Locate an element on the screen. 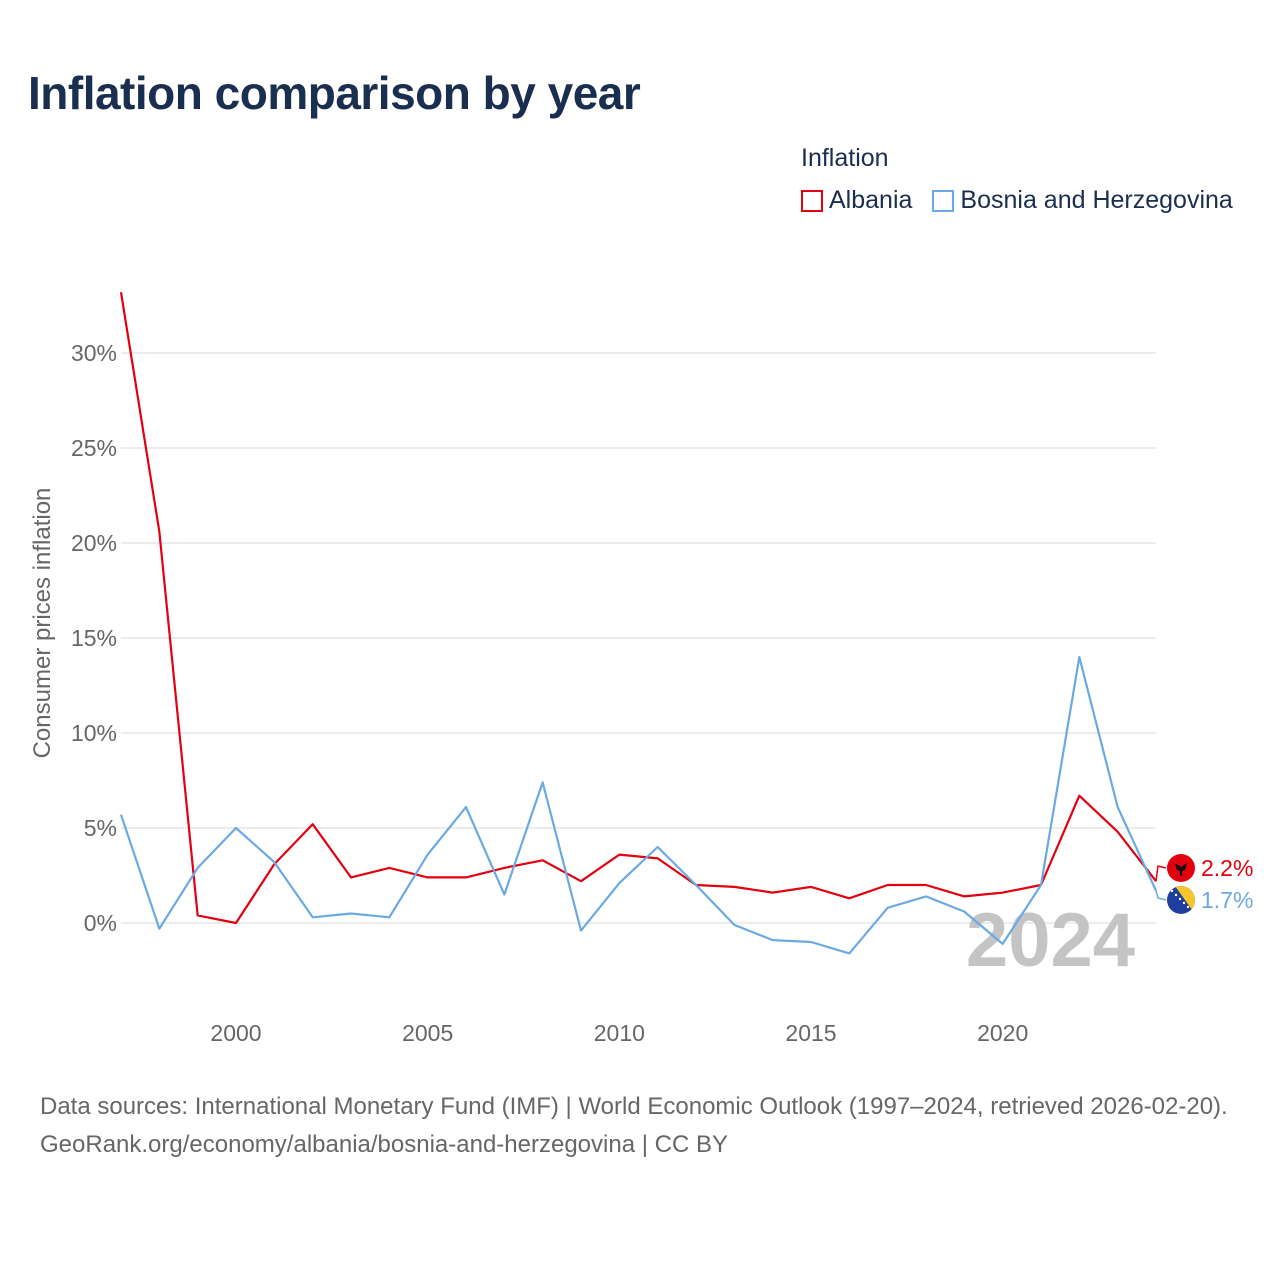 Image resolution: width=1280 pixels, height=1280 pixels. x-tick-label: 2015 is located at coordinates (810, 1033).